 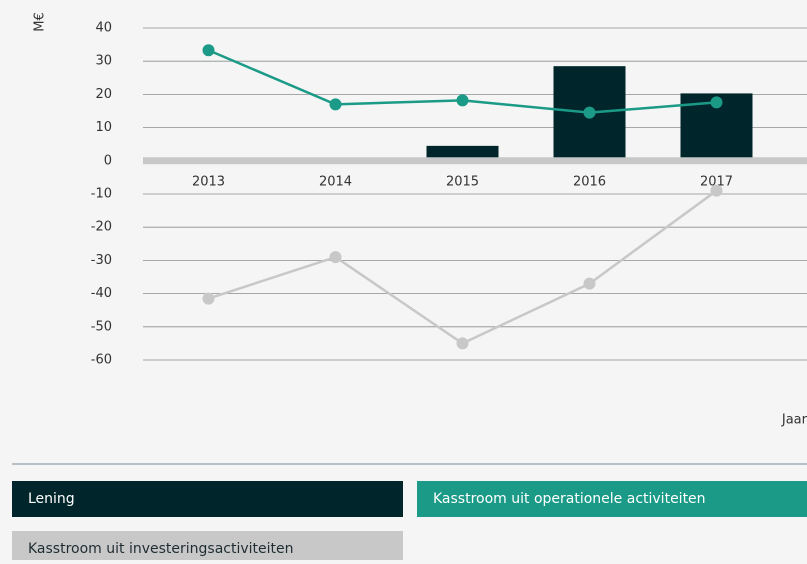 What do you see at coordinates (103, 94) in the screenshot?
I see `y-tick-label: 20` at bounding box center [103, 94].